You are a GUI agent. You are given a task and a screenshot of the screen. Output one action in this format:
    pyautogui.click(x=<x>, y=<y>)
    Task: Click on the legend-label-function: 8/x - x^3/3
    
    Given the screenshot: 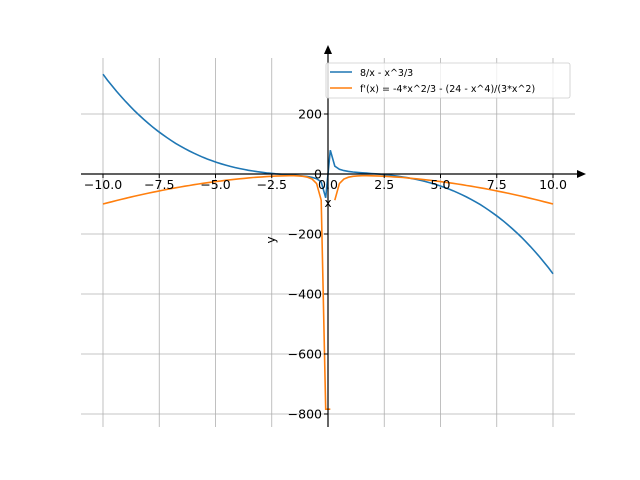 What is the action you would take?
    pyautogui.click(x=386, y=73)
    